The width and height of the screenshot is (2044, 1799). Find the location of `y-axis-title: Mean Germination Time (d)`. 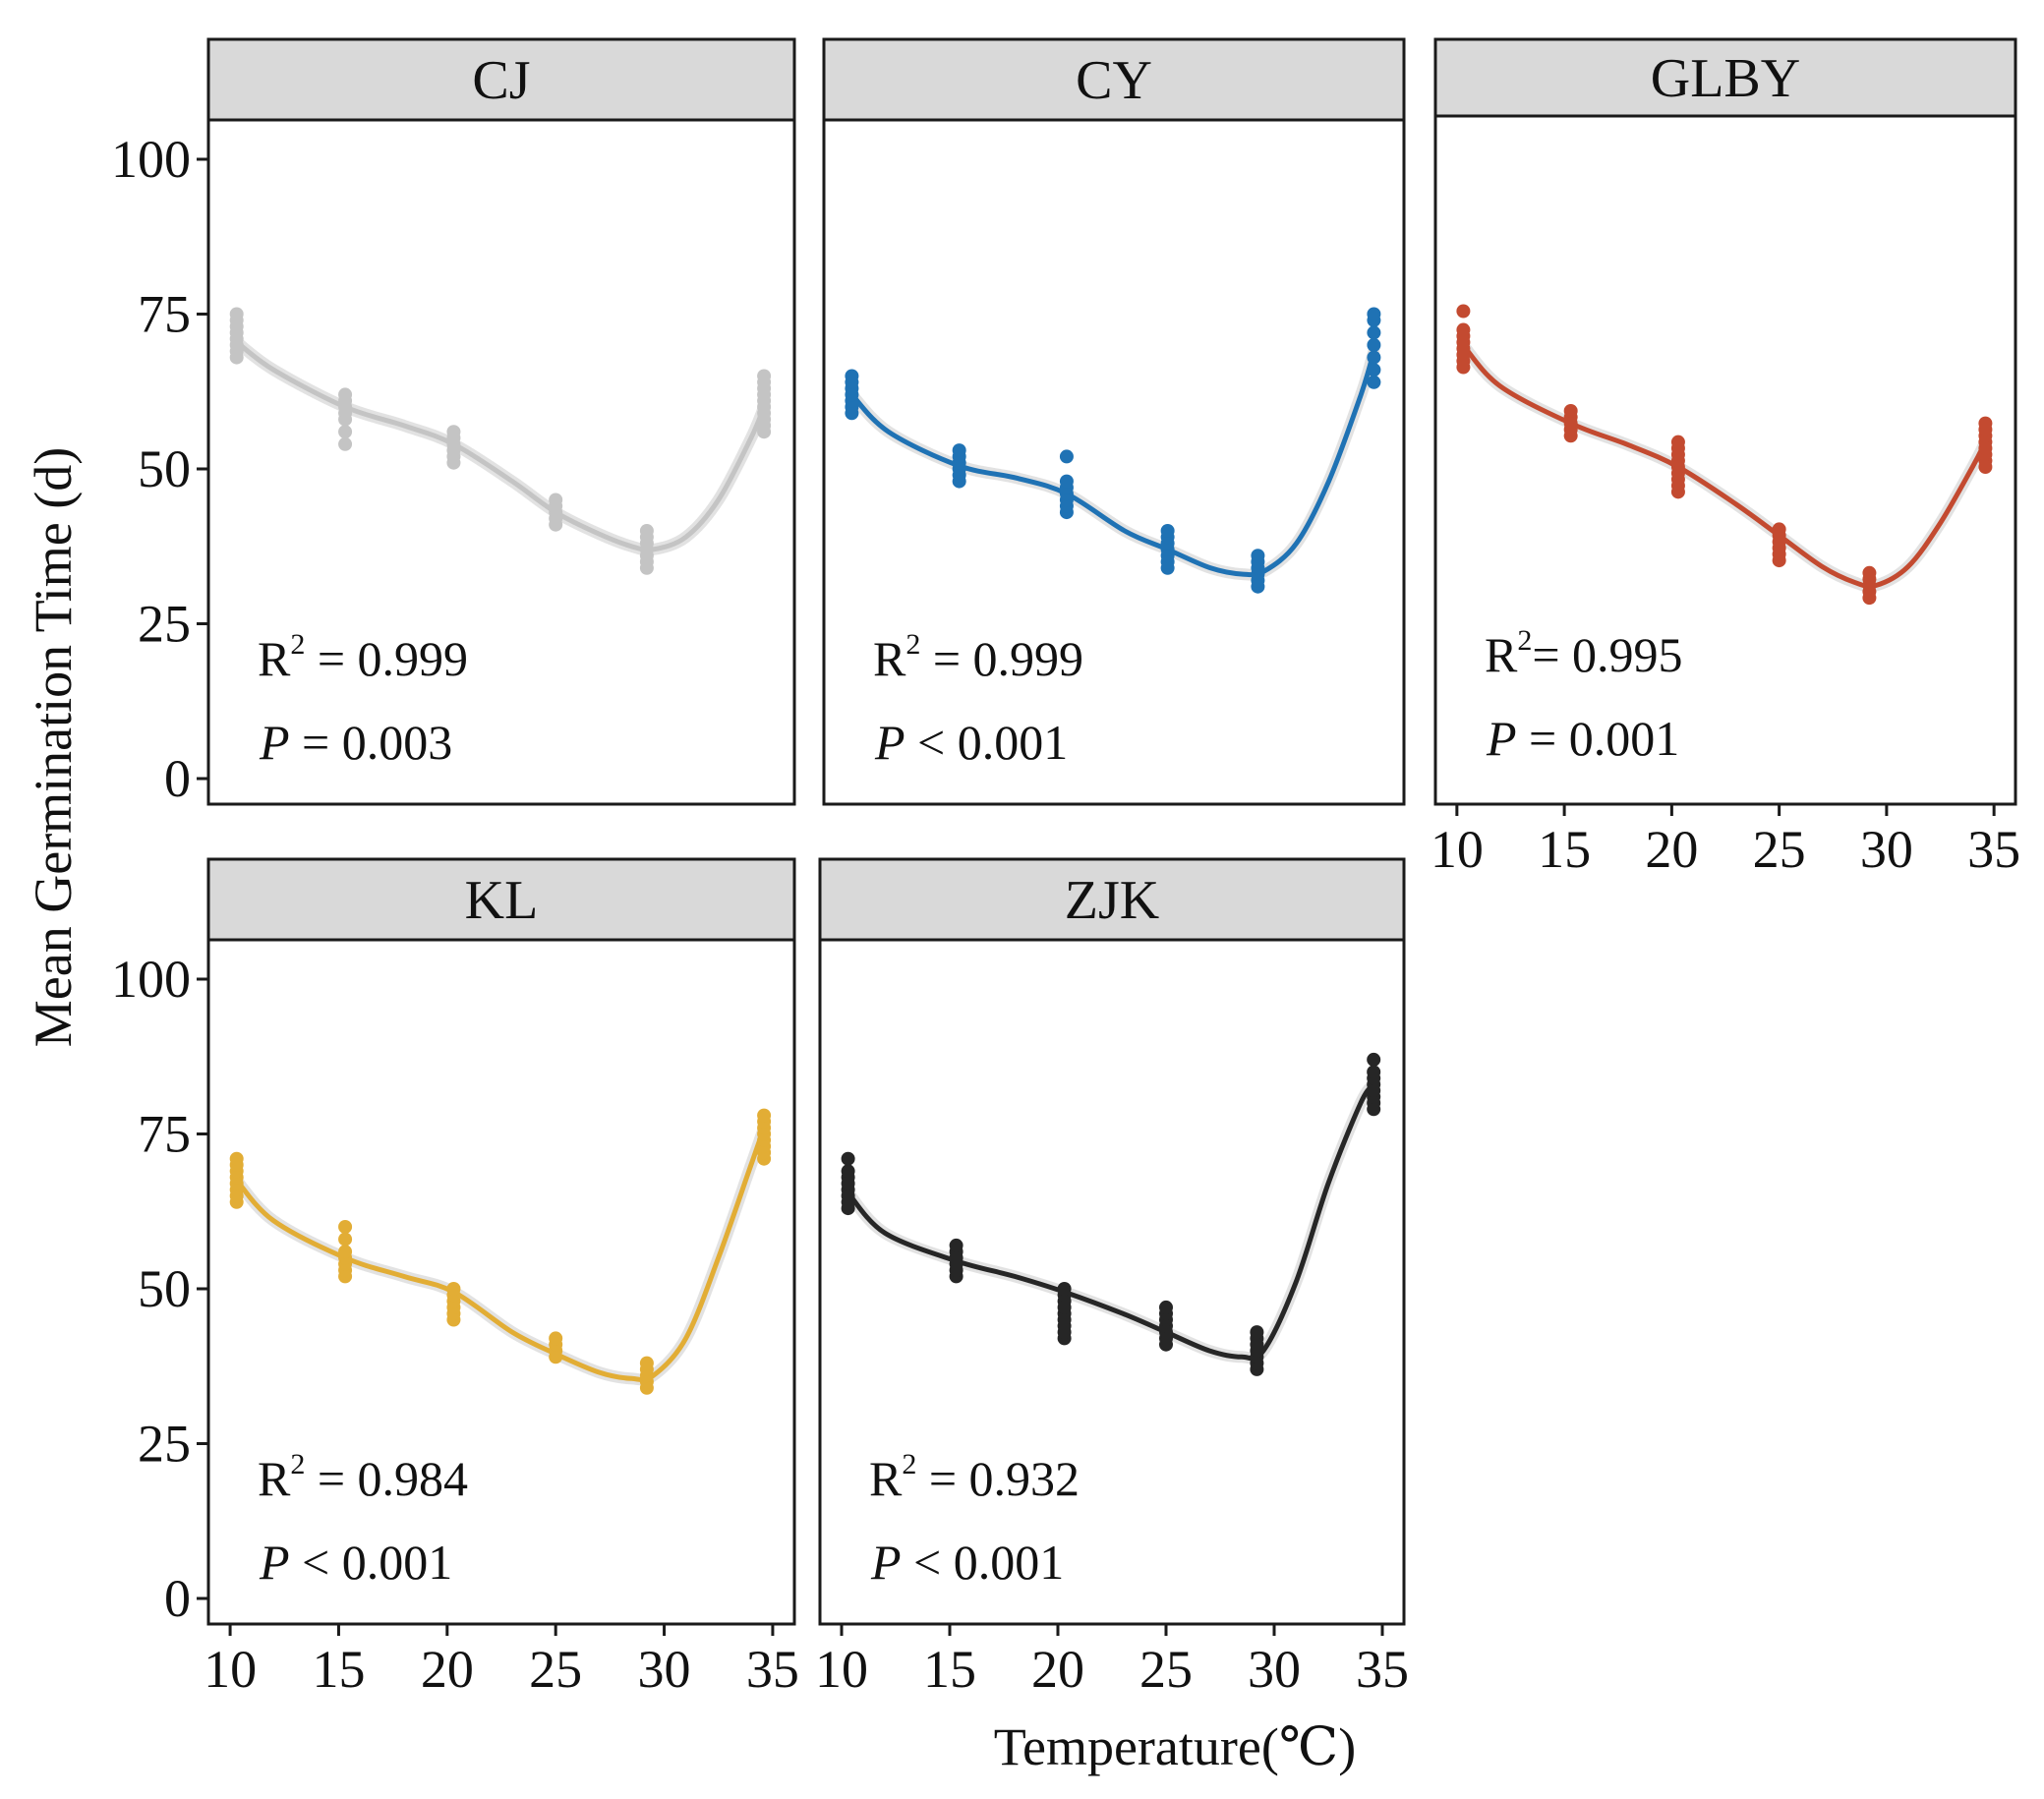

y-axis-title: Mean Germination Time (d) is located at coordinates (53, 747).